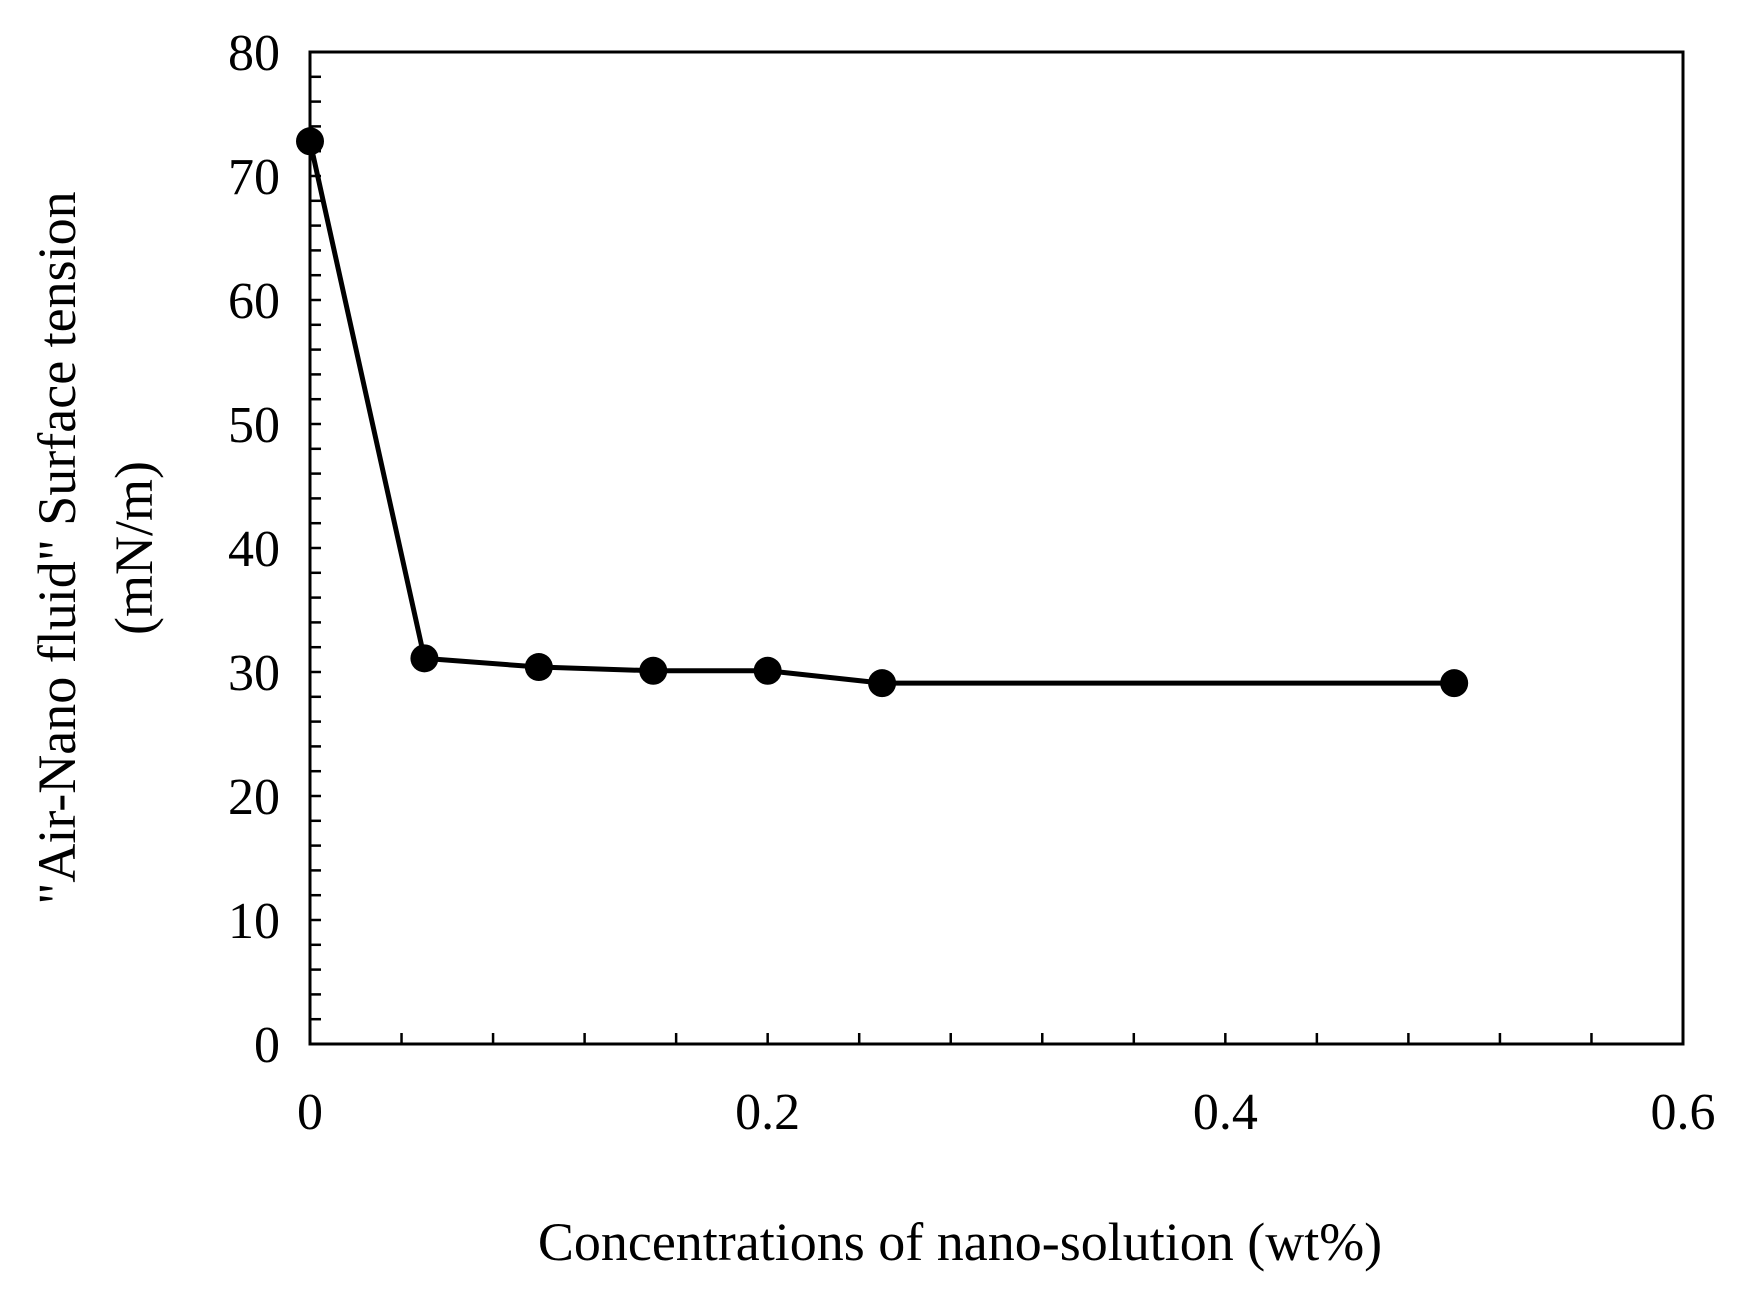  I want to click on y-tick-label: 50, so click(254, 425).